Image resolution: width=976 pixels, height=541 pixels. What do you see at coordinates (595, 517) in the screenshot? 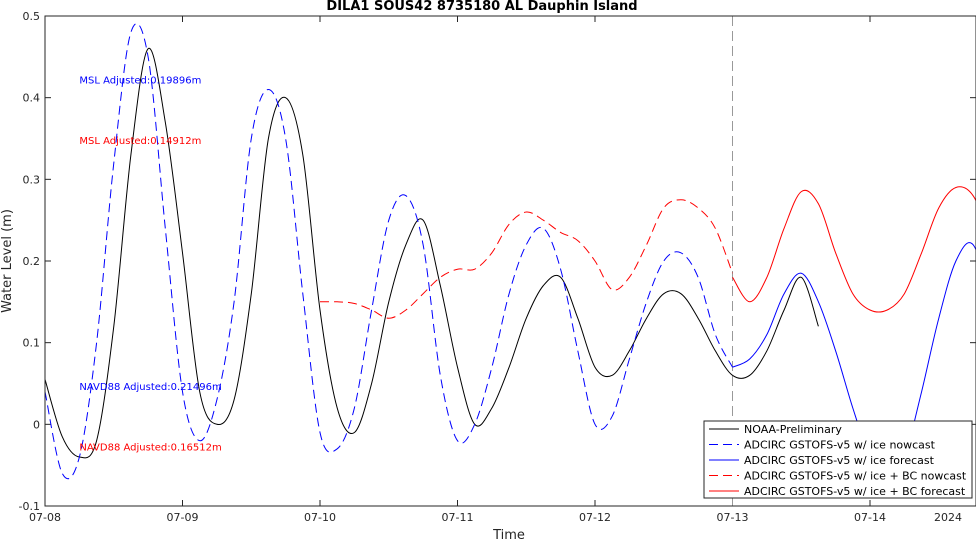
I see `x-tick-label: 07-12` at bounding box center [595, 517].